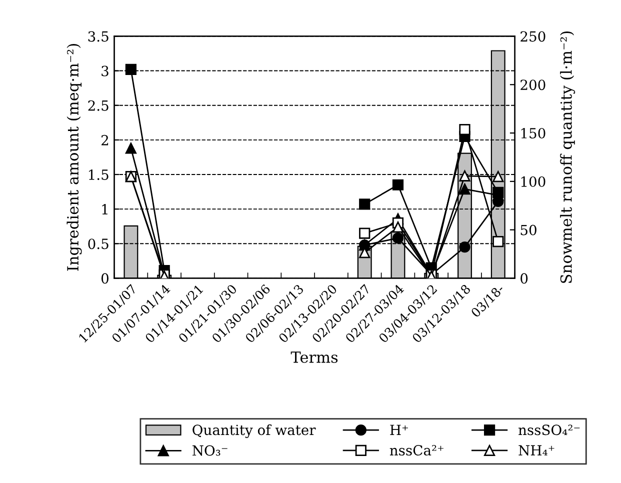 The image size is (621, 483). Describe the element at coordinates (98, 174) in the screenshot. I see `y-tick-label: 1.5` at that location.